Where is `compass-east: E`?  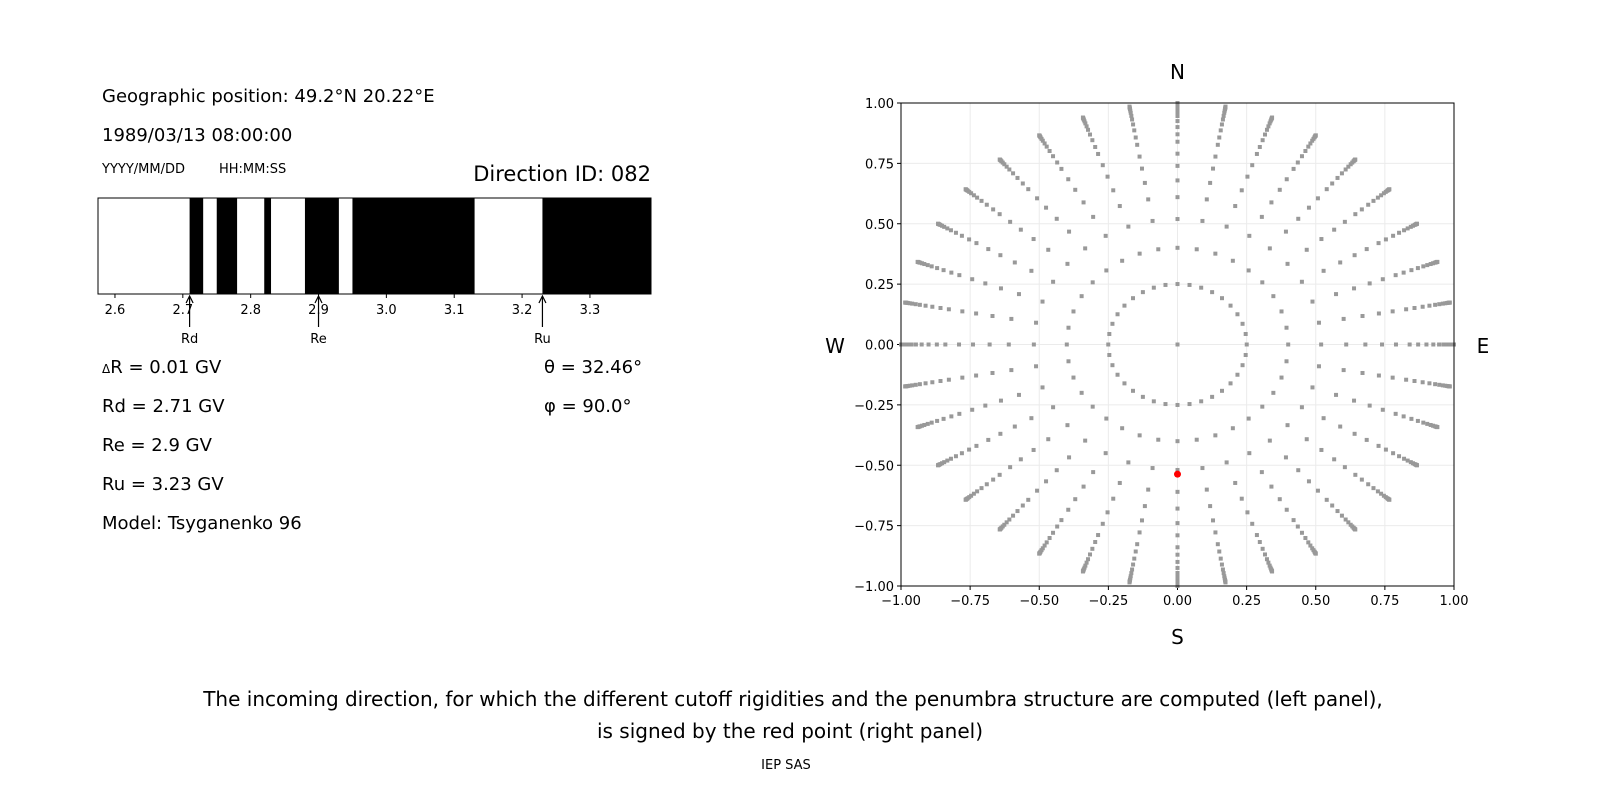 compass-east: E is located at coordinates (1483, 346).